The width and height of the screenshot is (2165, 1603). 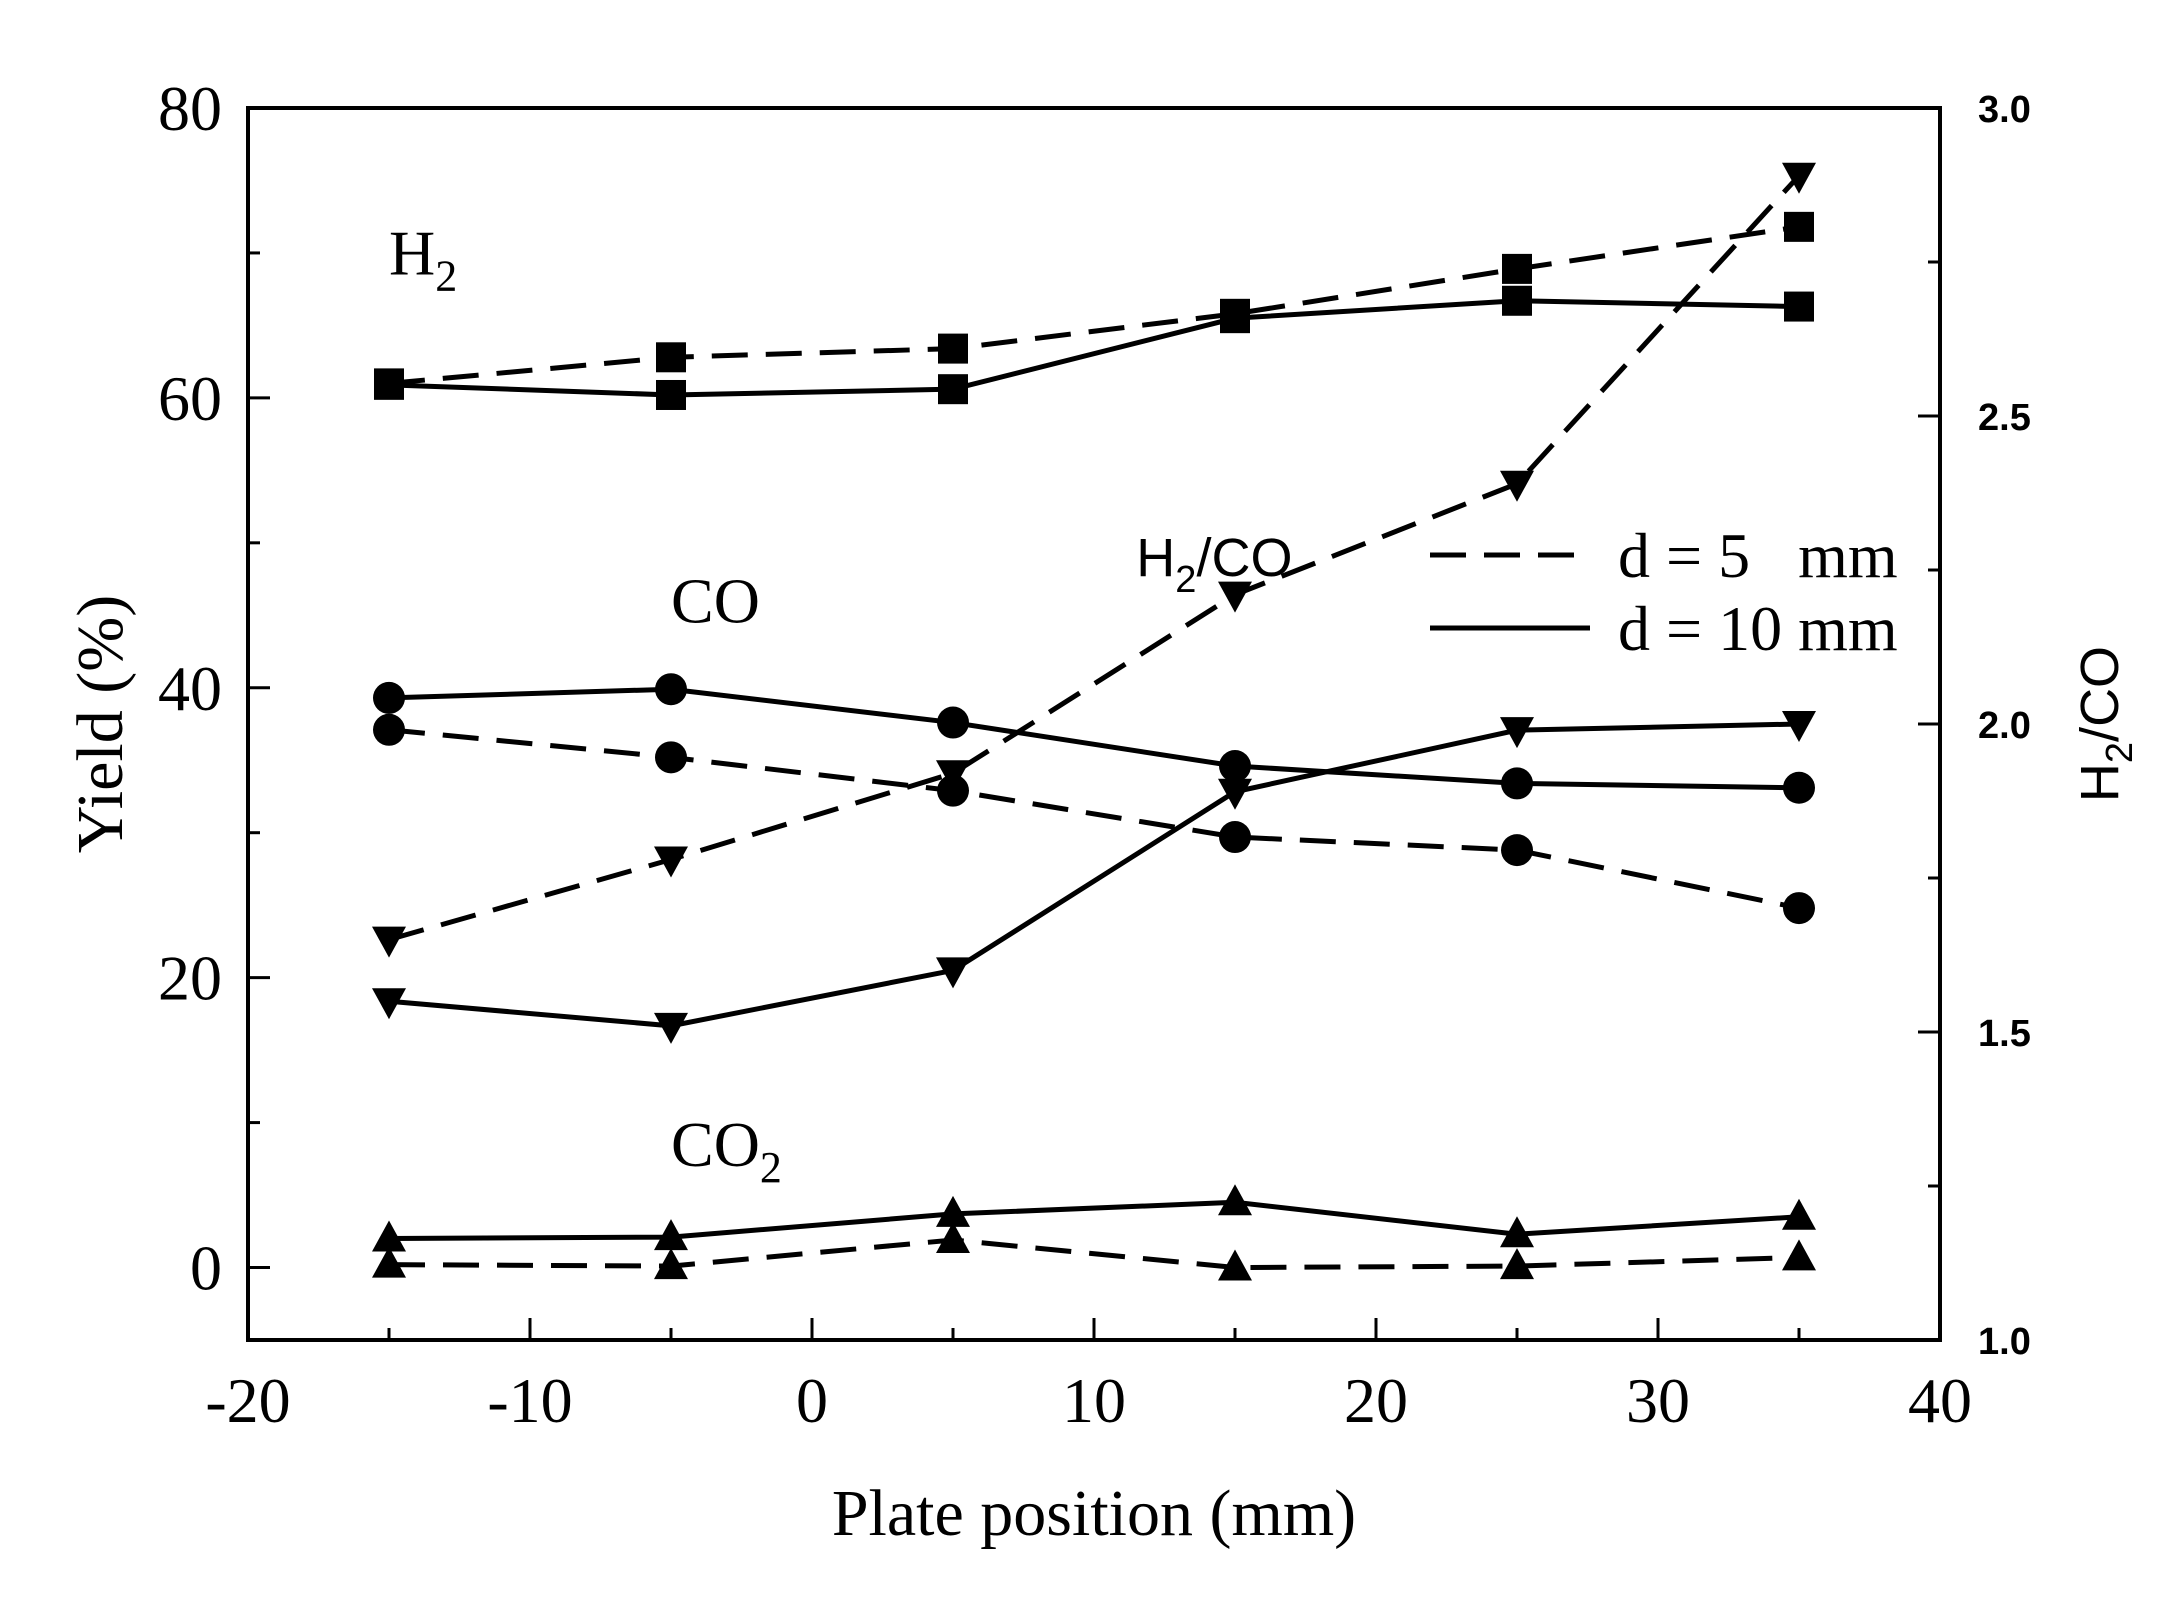 What do you see at coordinates (1094, 1254) in the screenshot?
I see `series-line-co2-d5` at bounding box center [1094, 1254].